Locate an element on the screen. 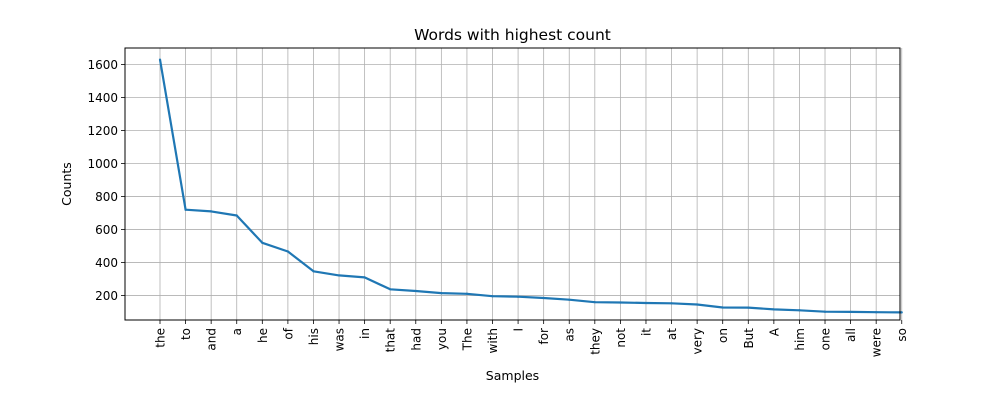 This screenshot has height=404, width=1000. x-tick-label: very is located at coordinates (698, 341).